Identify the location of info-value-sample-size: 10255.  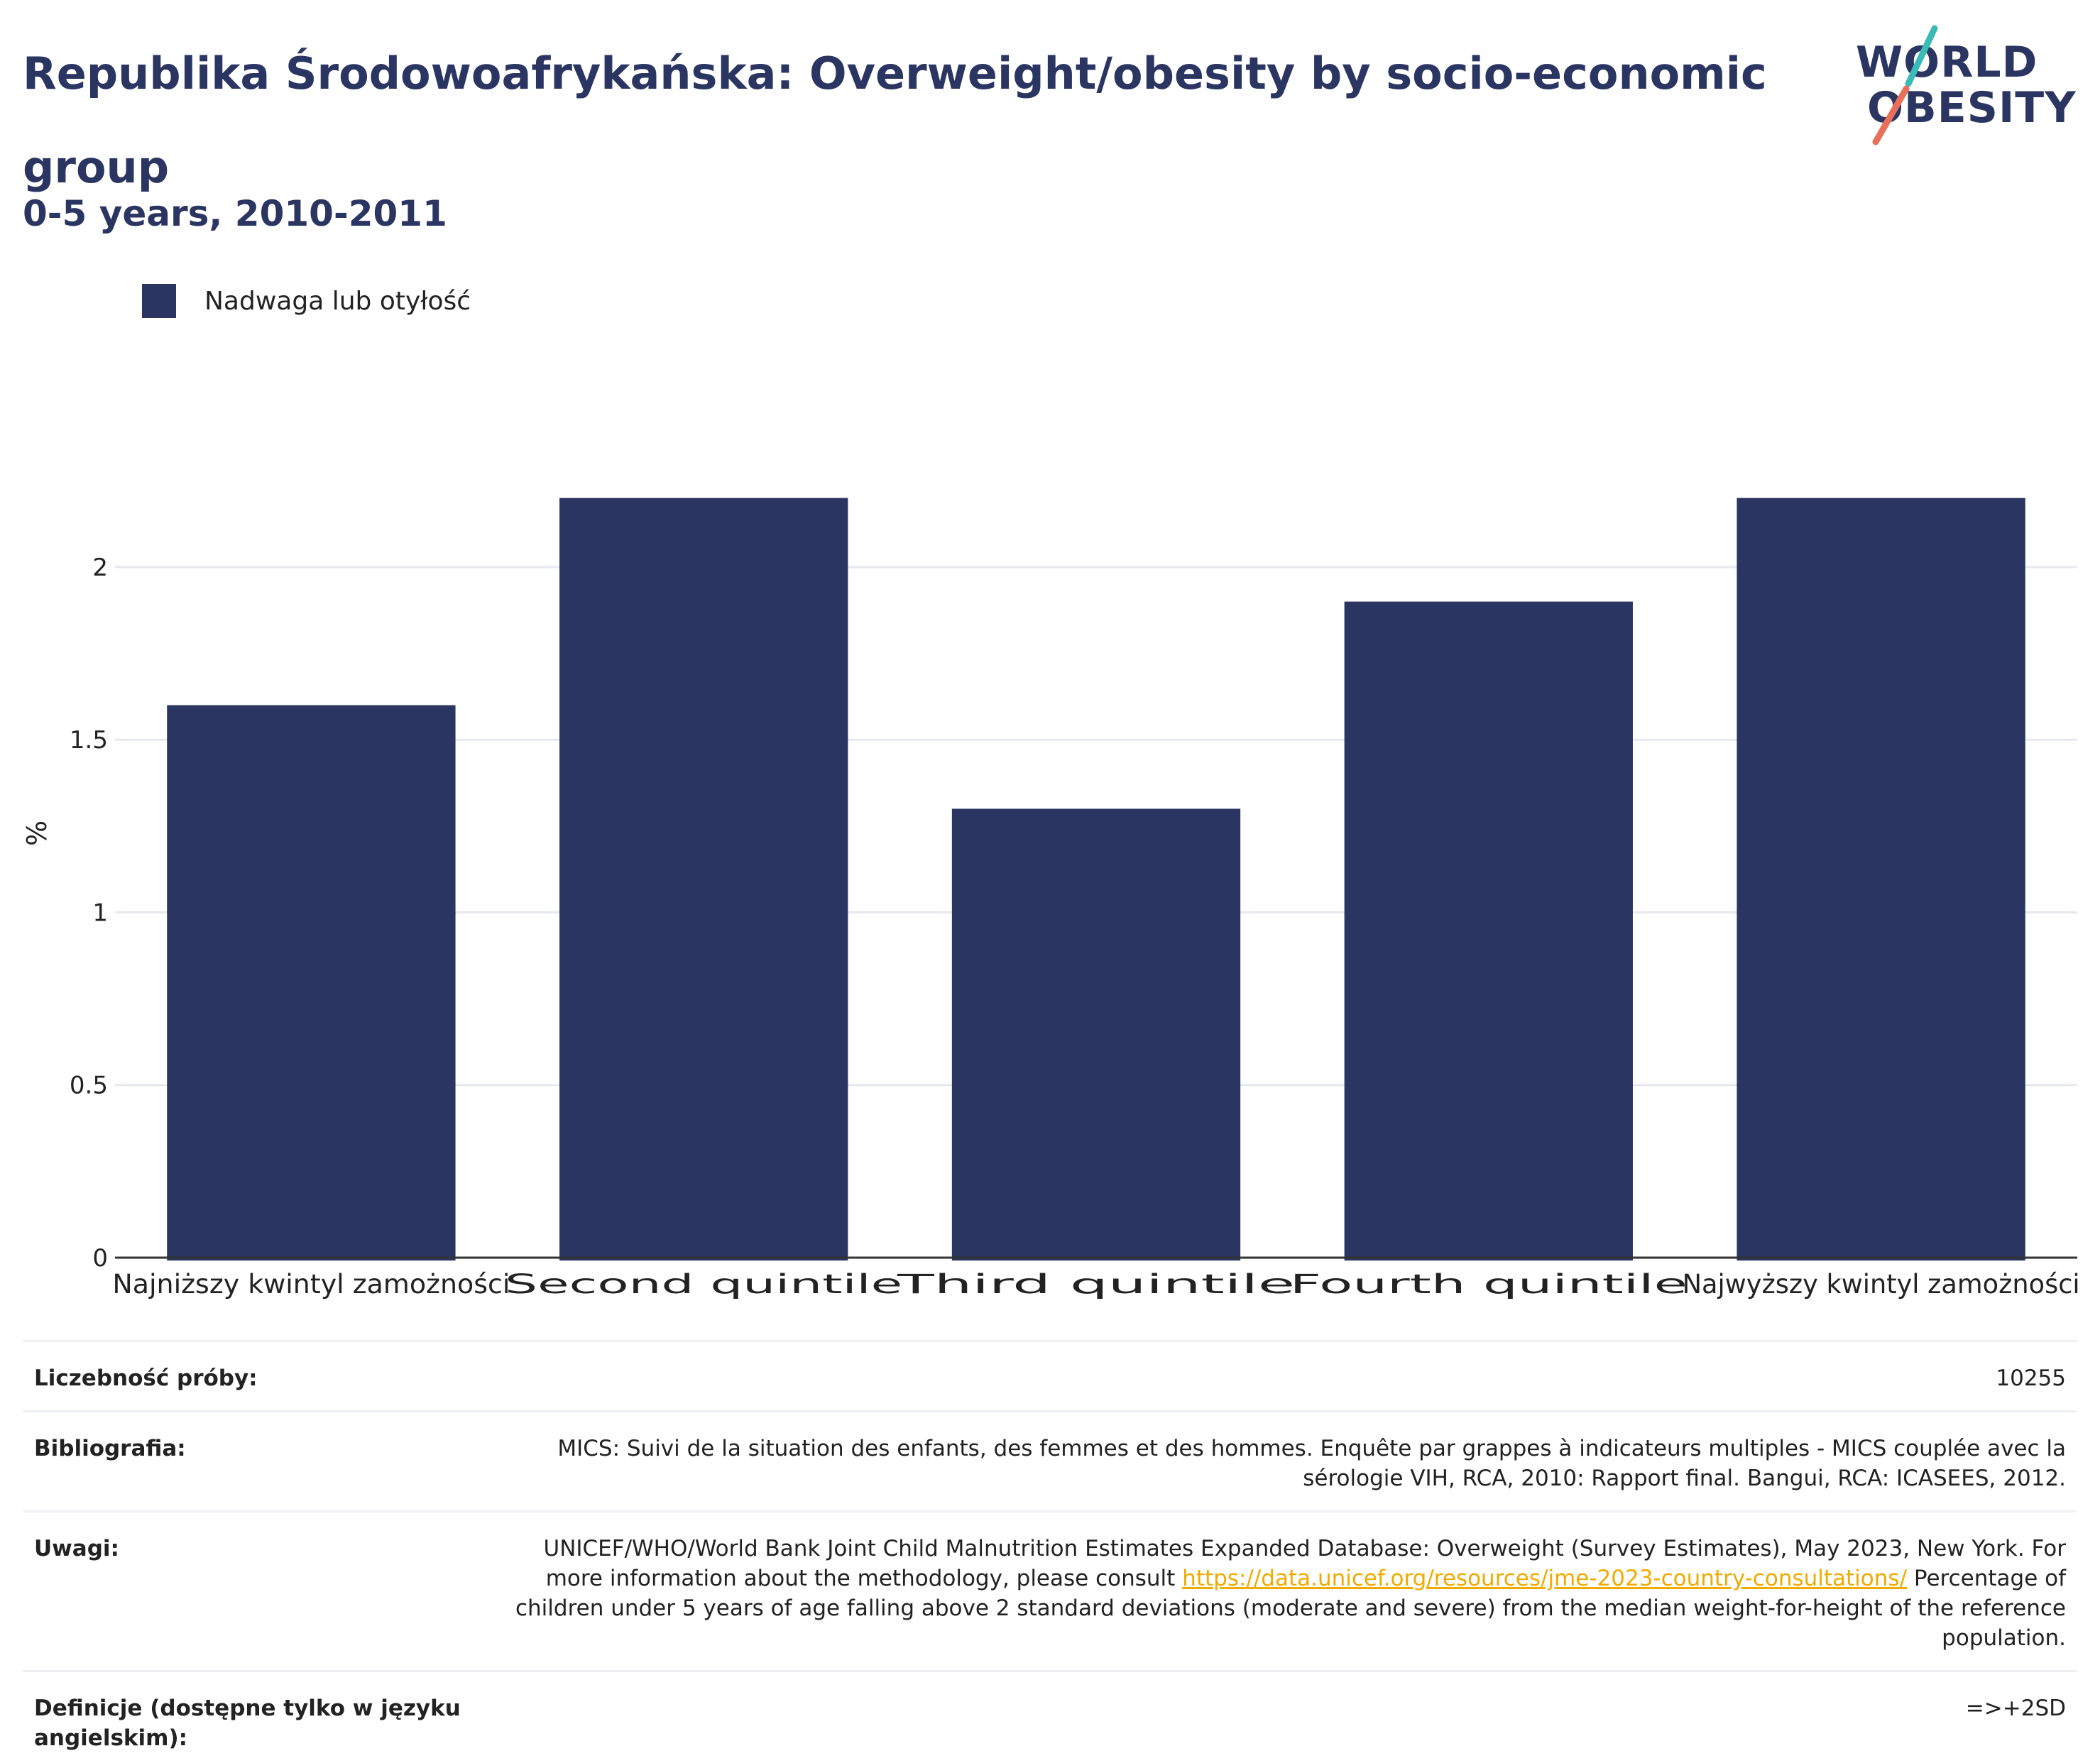
(2031, 1379).